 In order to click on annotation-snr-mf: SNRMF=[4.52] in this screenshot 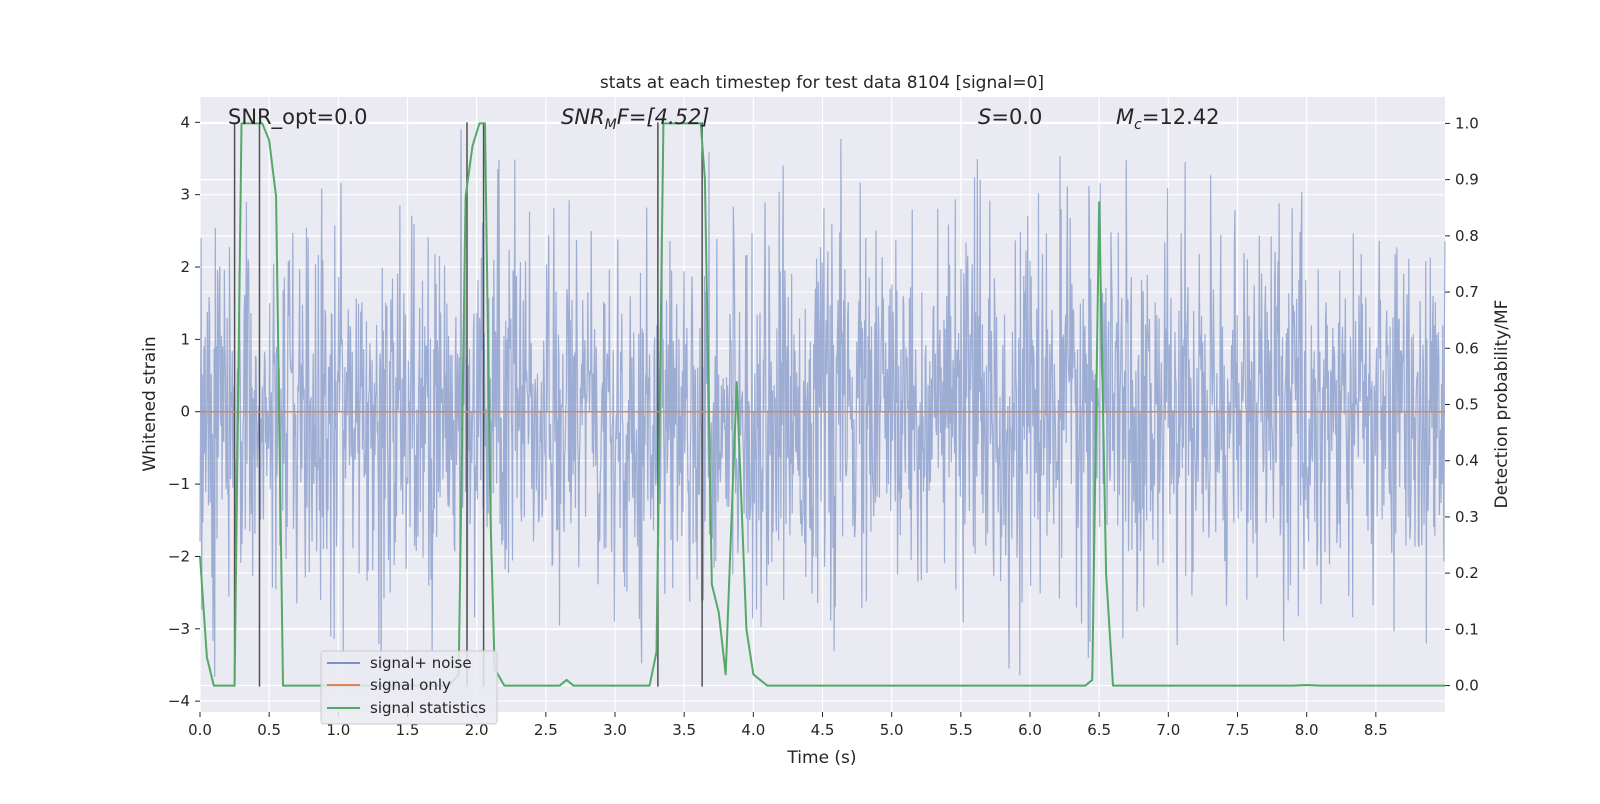, I will do `click(635, 119)`.